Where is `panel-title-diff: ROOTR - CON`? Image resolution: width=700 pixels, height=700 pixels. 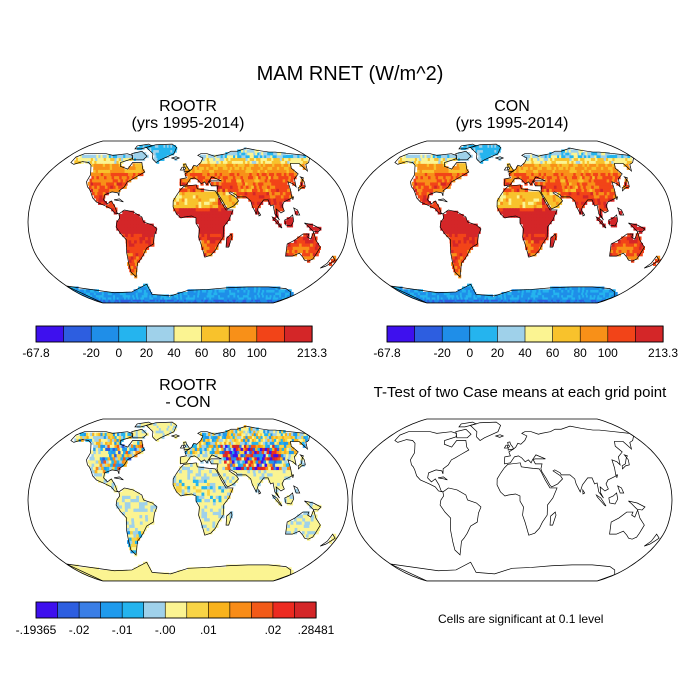 panel-title-diff: ROOTR - CON is located at coordinates (188, 394).